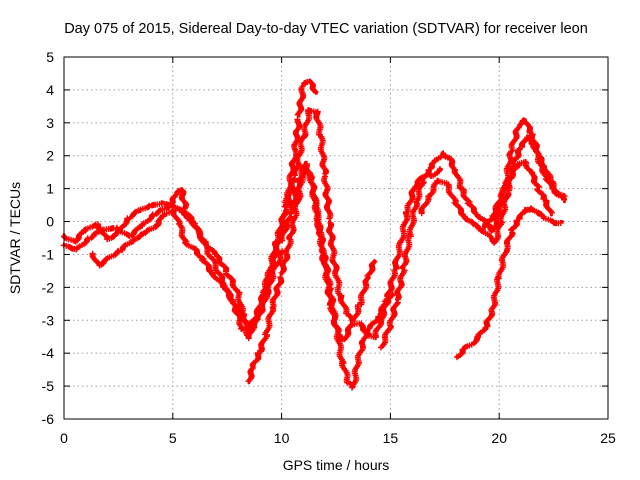  What do you see at coordinates (50, 57) in the screenshot?
I see `y-tick-label: 5` at bounding box center [50, 57].